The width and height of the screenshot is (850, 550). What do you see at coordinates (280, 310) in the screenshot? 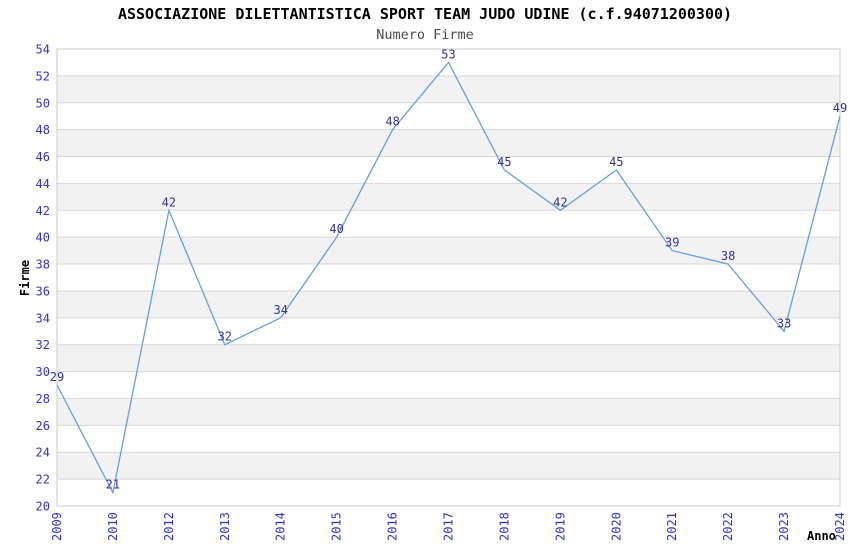
I see `data-label: 34` at bounding box center [280, 310].